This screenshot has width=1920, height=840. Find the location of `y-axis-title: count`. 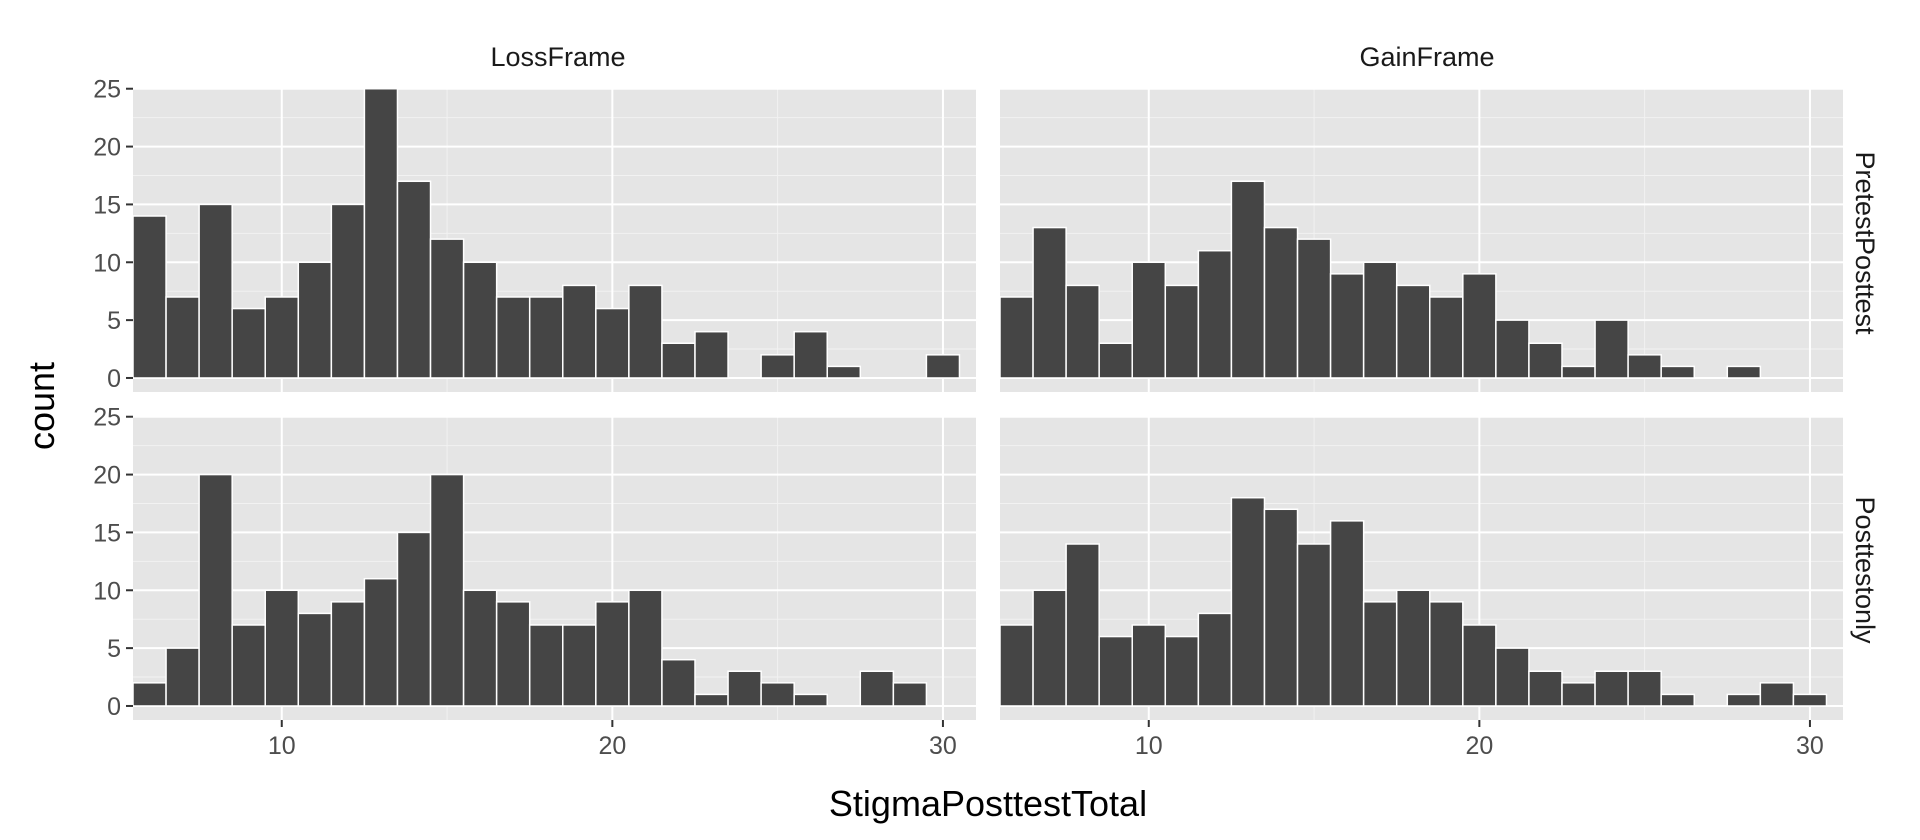

y-axis-title: count is located at coordinates (41, 406).